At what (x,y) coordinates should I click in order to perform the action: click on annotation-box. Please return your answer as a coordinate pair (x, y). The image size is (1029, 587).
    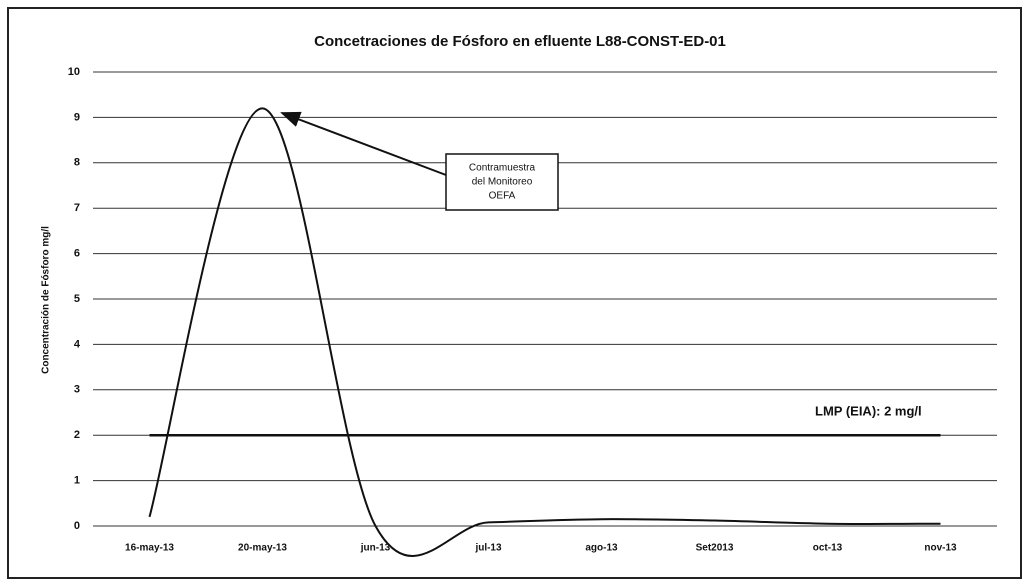
    Looking at the image, I should click on (502, 182).